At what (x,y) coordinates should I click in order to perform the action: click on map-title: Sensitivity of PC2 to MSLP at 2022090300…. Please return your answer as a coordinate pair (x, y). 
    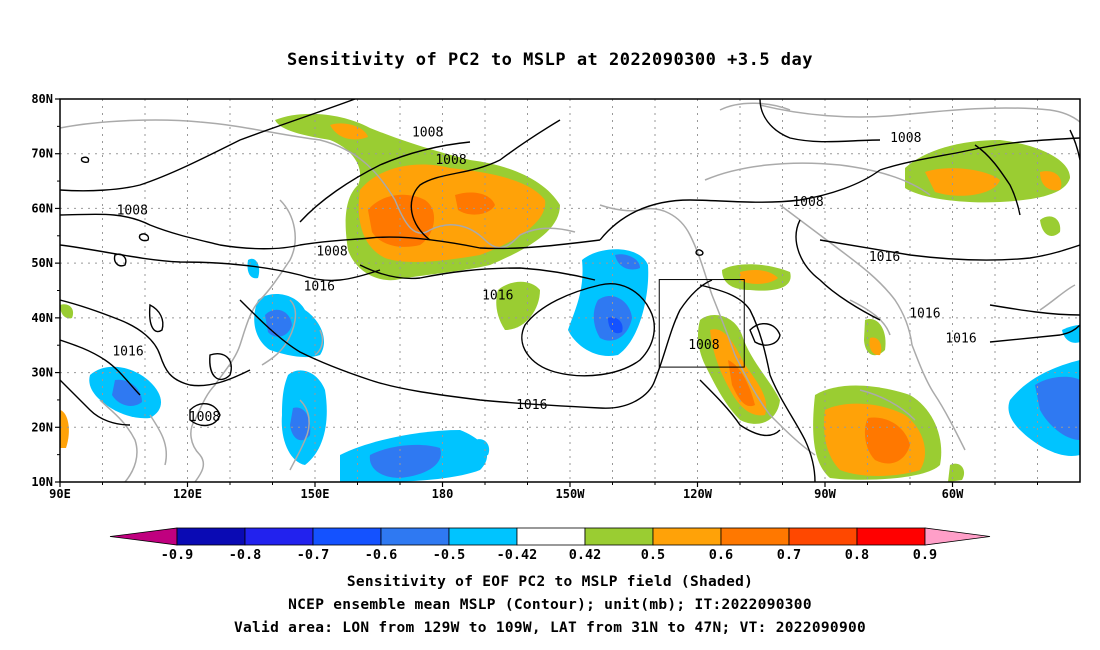
    Looking at the image, I should click on (549, 60).